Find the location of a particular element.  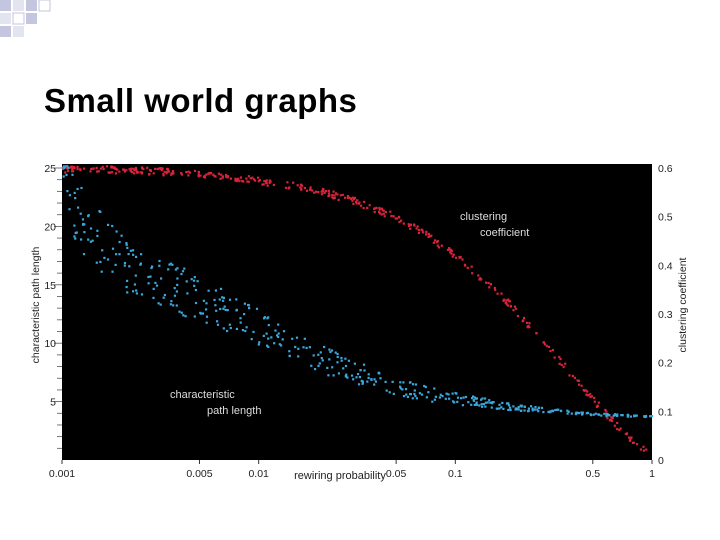

x-axis-label: rewiring probability is located at coordinates (340, 476).